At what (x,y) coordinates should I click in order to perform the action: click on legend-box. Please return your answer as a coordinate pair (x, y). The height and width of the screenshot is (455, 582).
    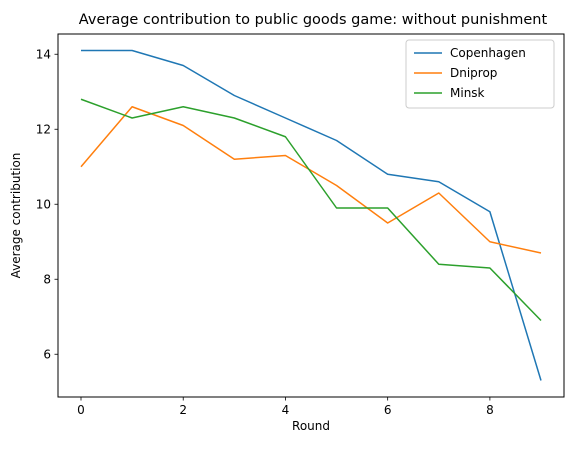
    Looking at the image, I should click on (480, 74).